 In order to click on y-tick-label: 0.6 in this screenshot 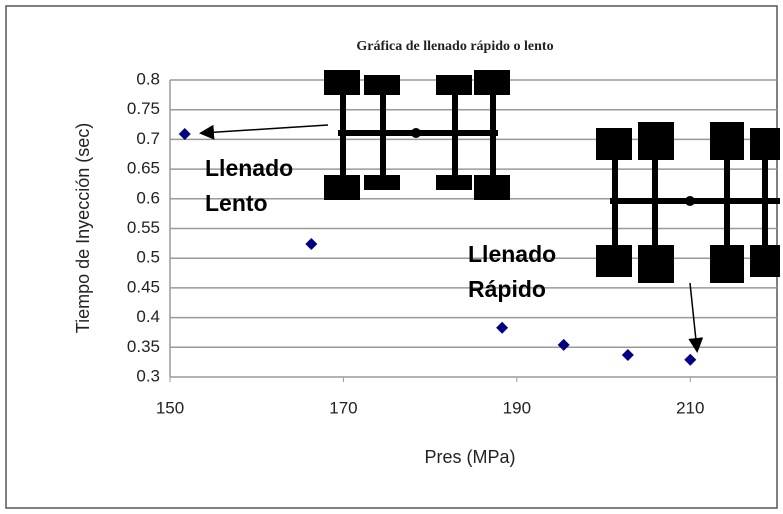, I will do `click(148, 197)`.